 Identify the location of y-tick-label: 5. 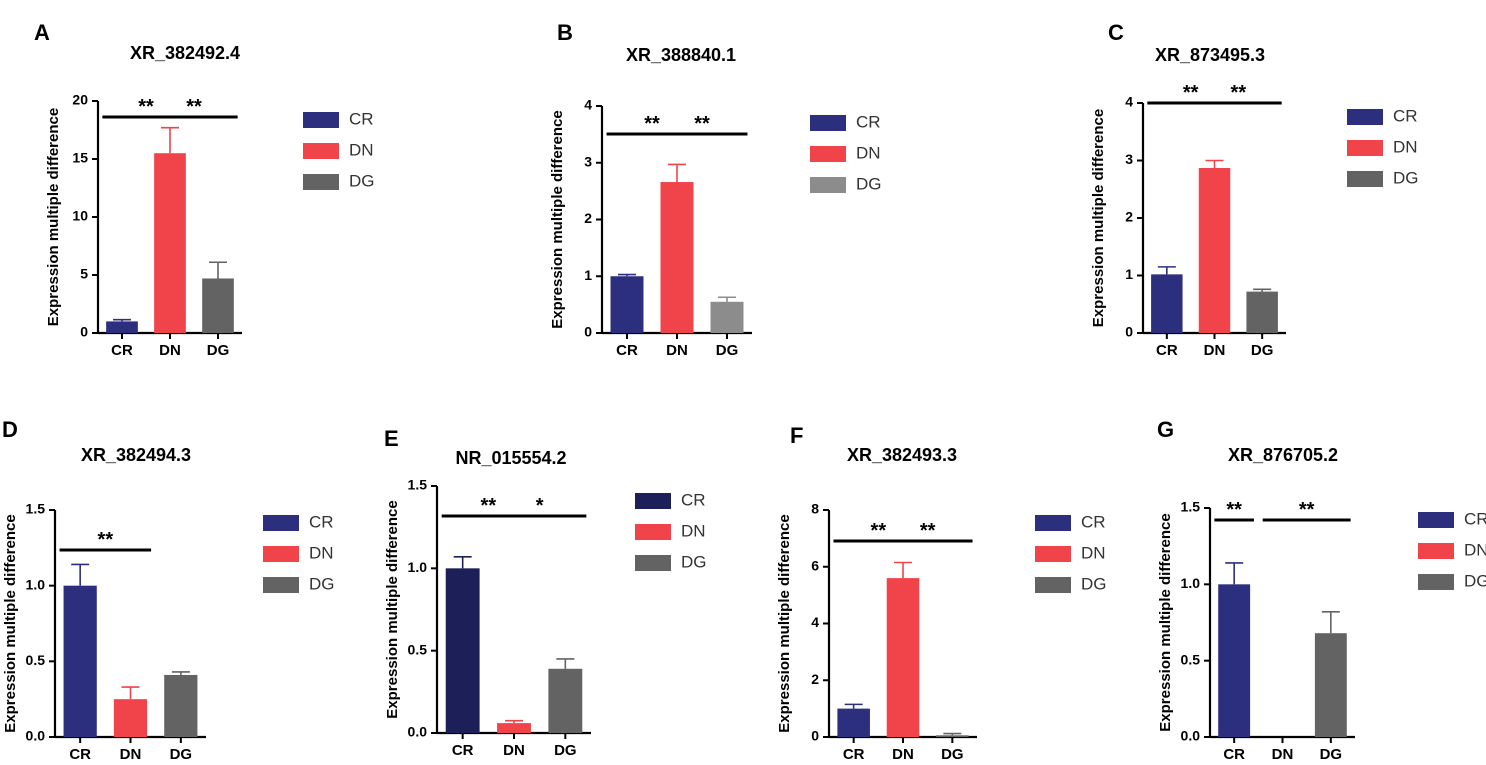
(84, 274).